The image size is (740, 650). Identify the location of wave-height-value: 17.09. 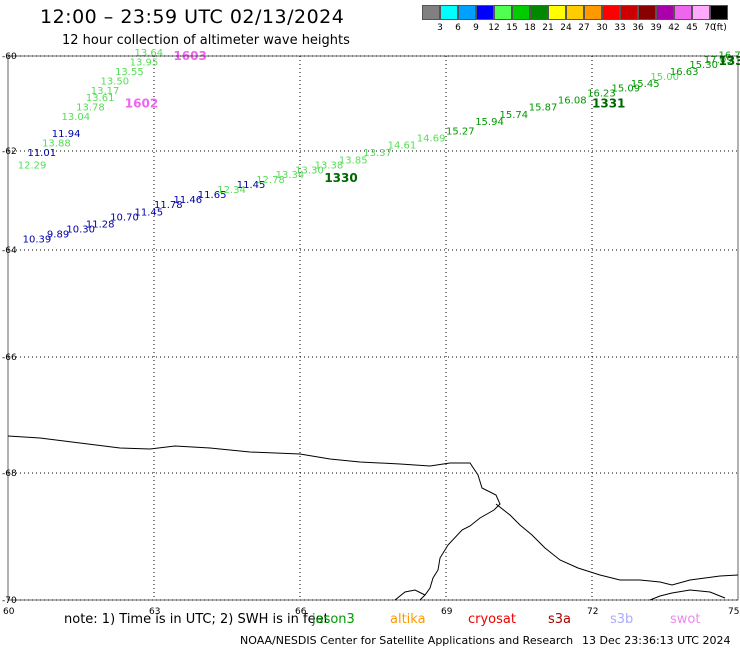
(718, 60).